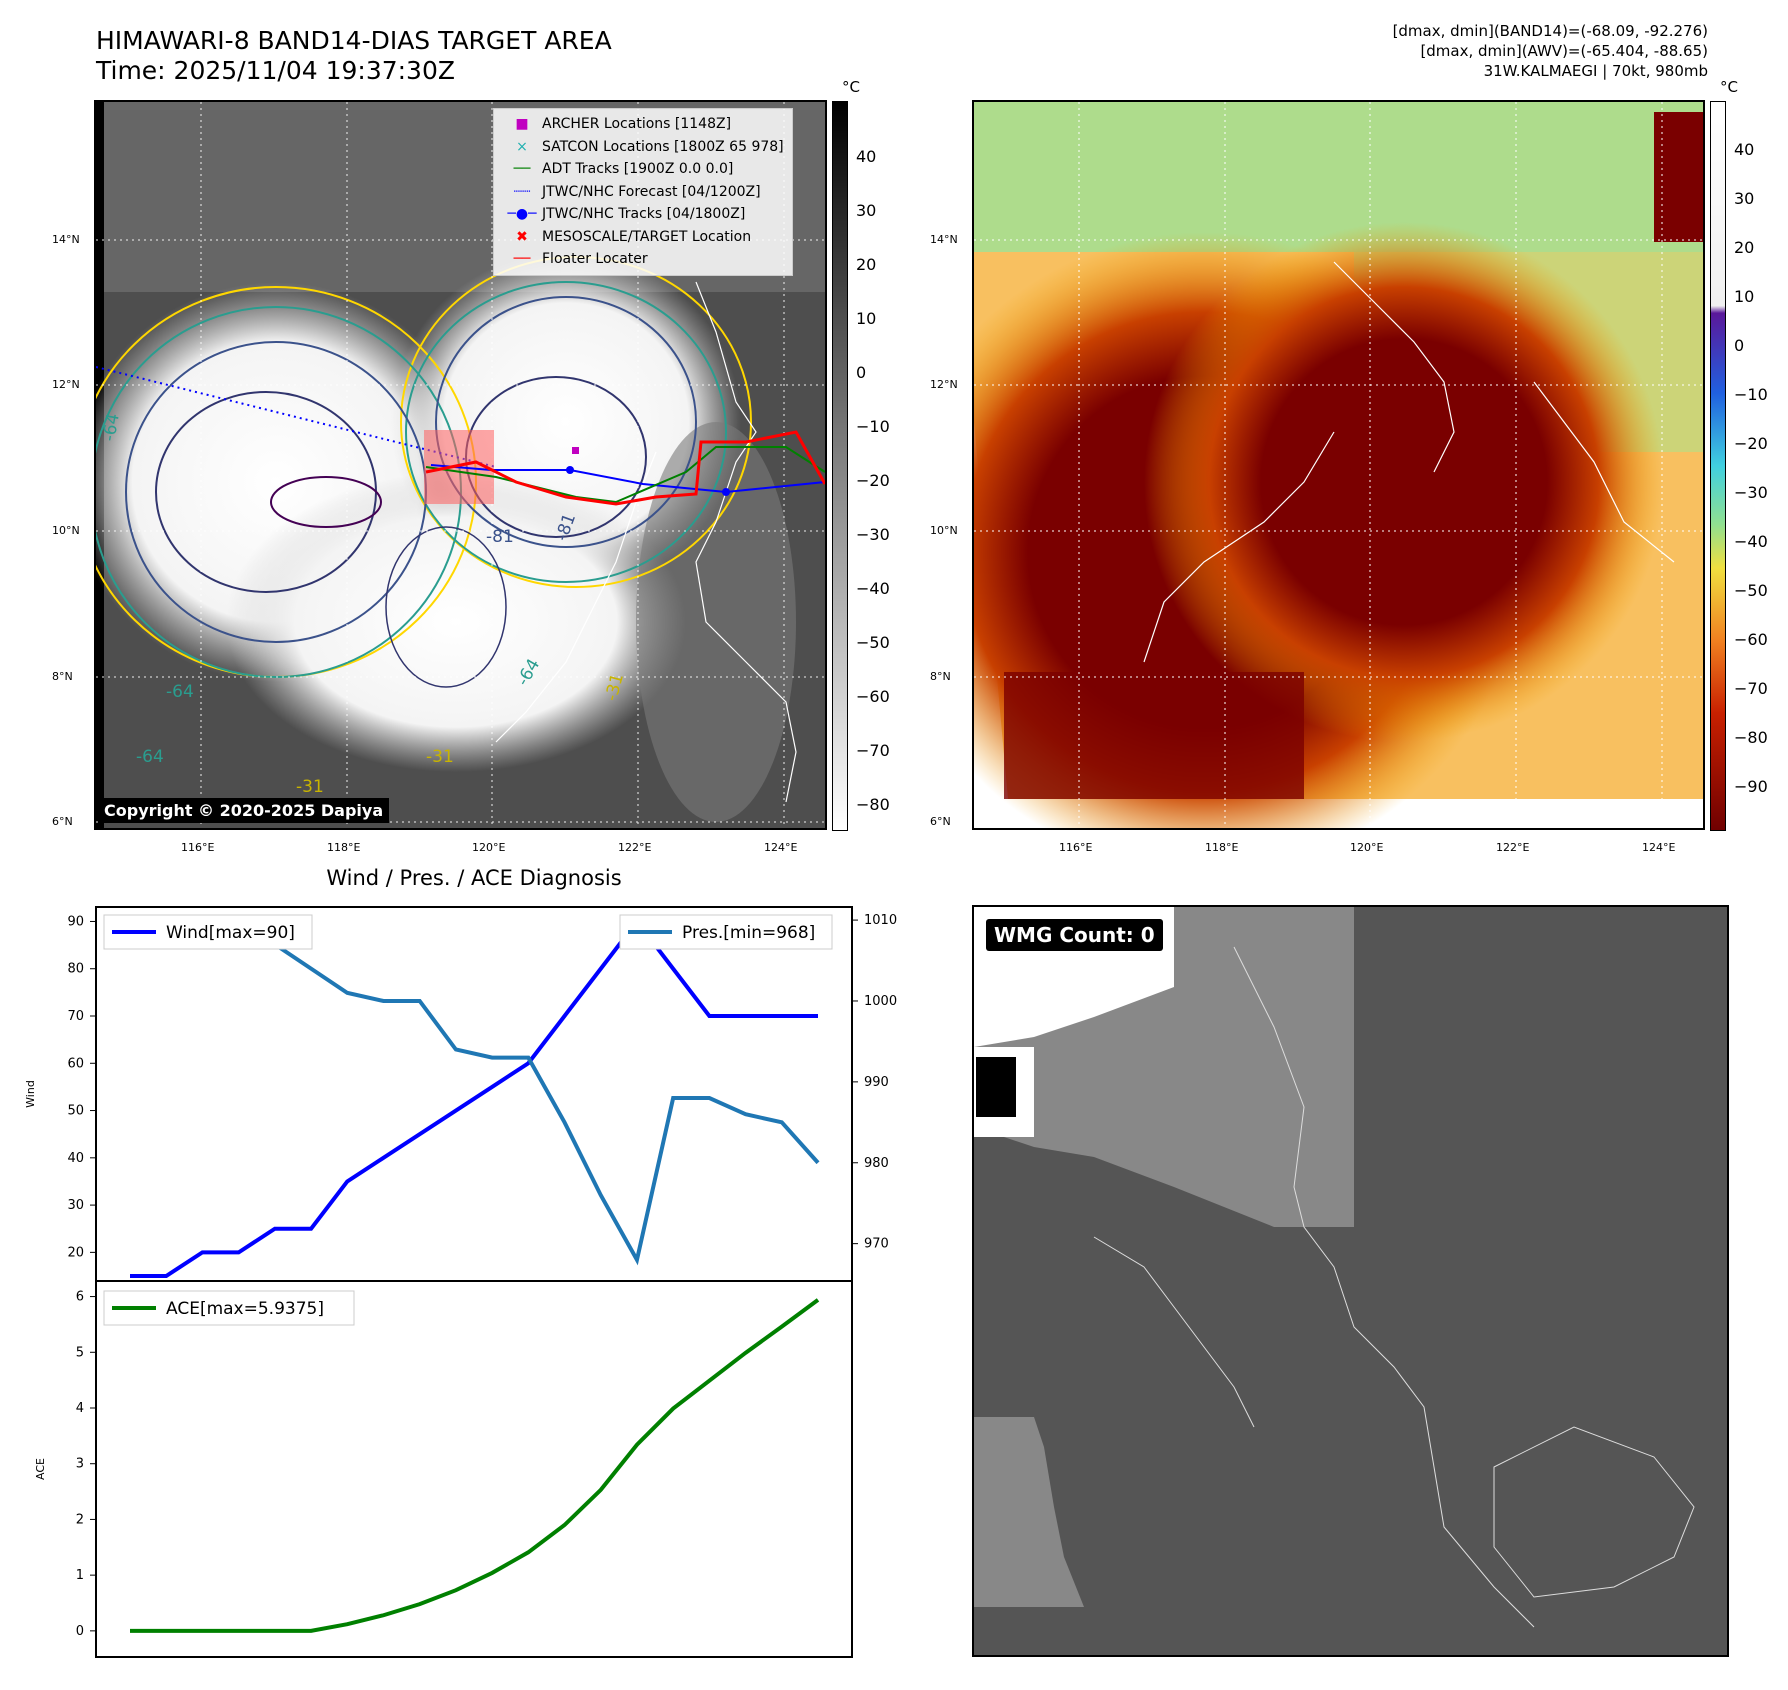 The height and width of the screenshot is (1690, 1788). What do you see at coordinates (876, 1082) in the screenshot?
I see `y2-tick-label: 990` at bounding box center [876, 1082].